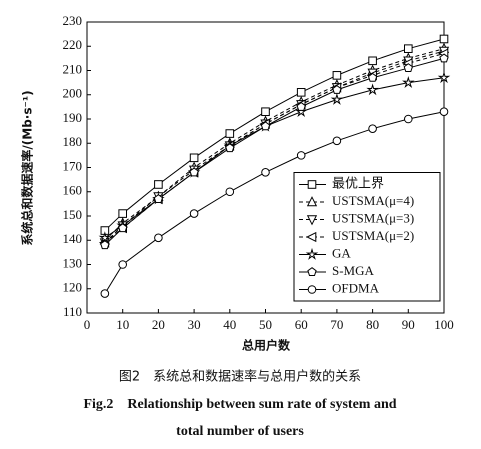 This screenshot has height=449, width=481. What do you see at coordinates (229, 324) in the screenshot?
I see `x-tick-label: 40` at bounding box center [229, 324].